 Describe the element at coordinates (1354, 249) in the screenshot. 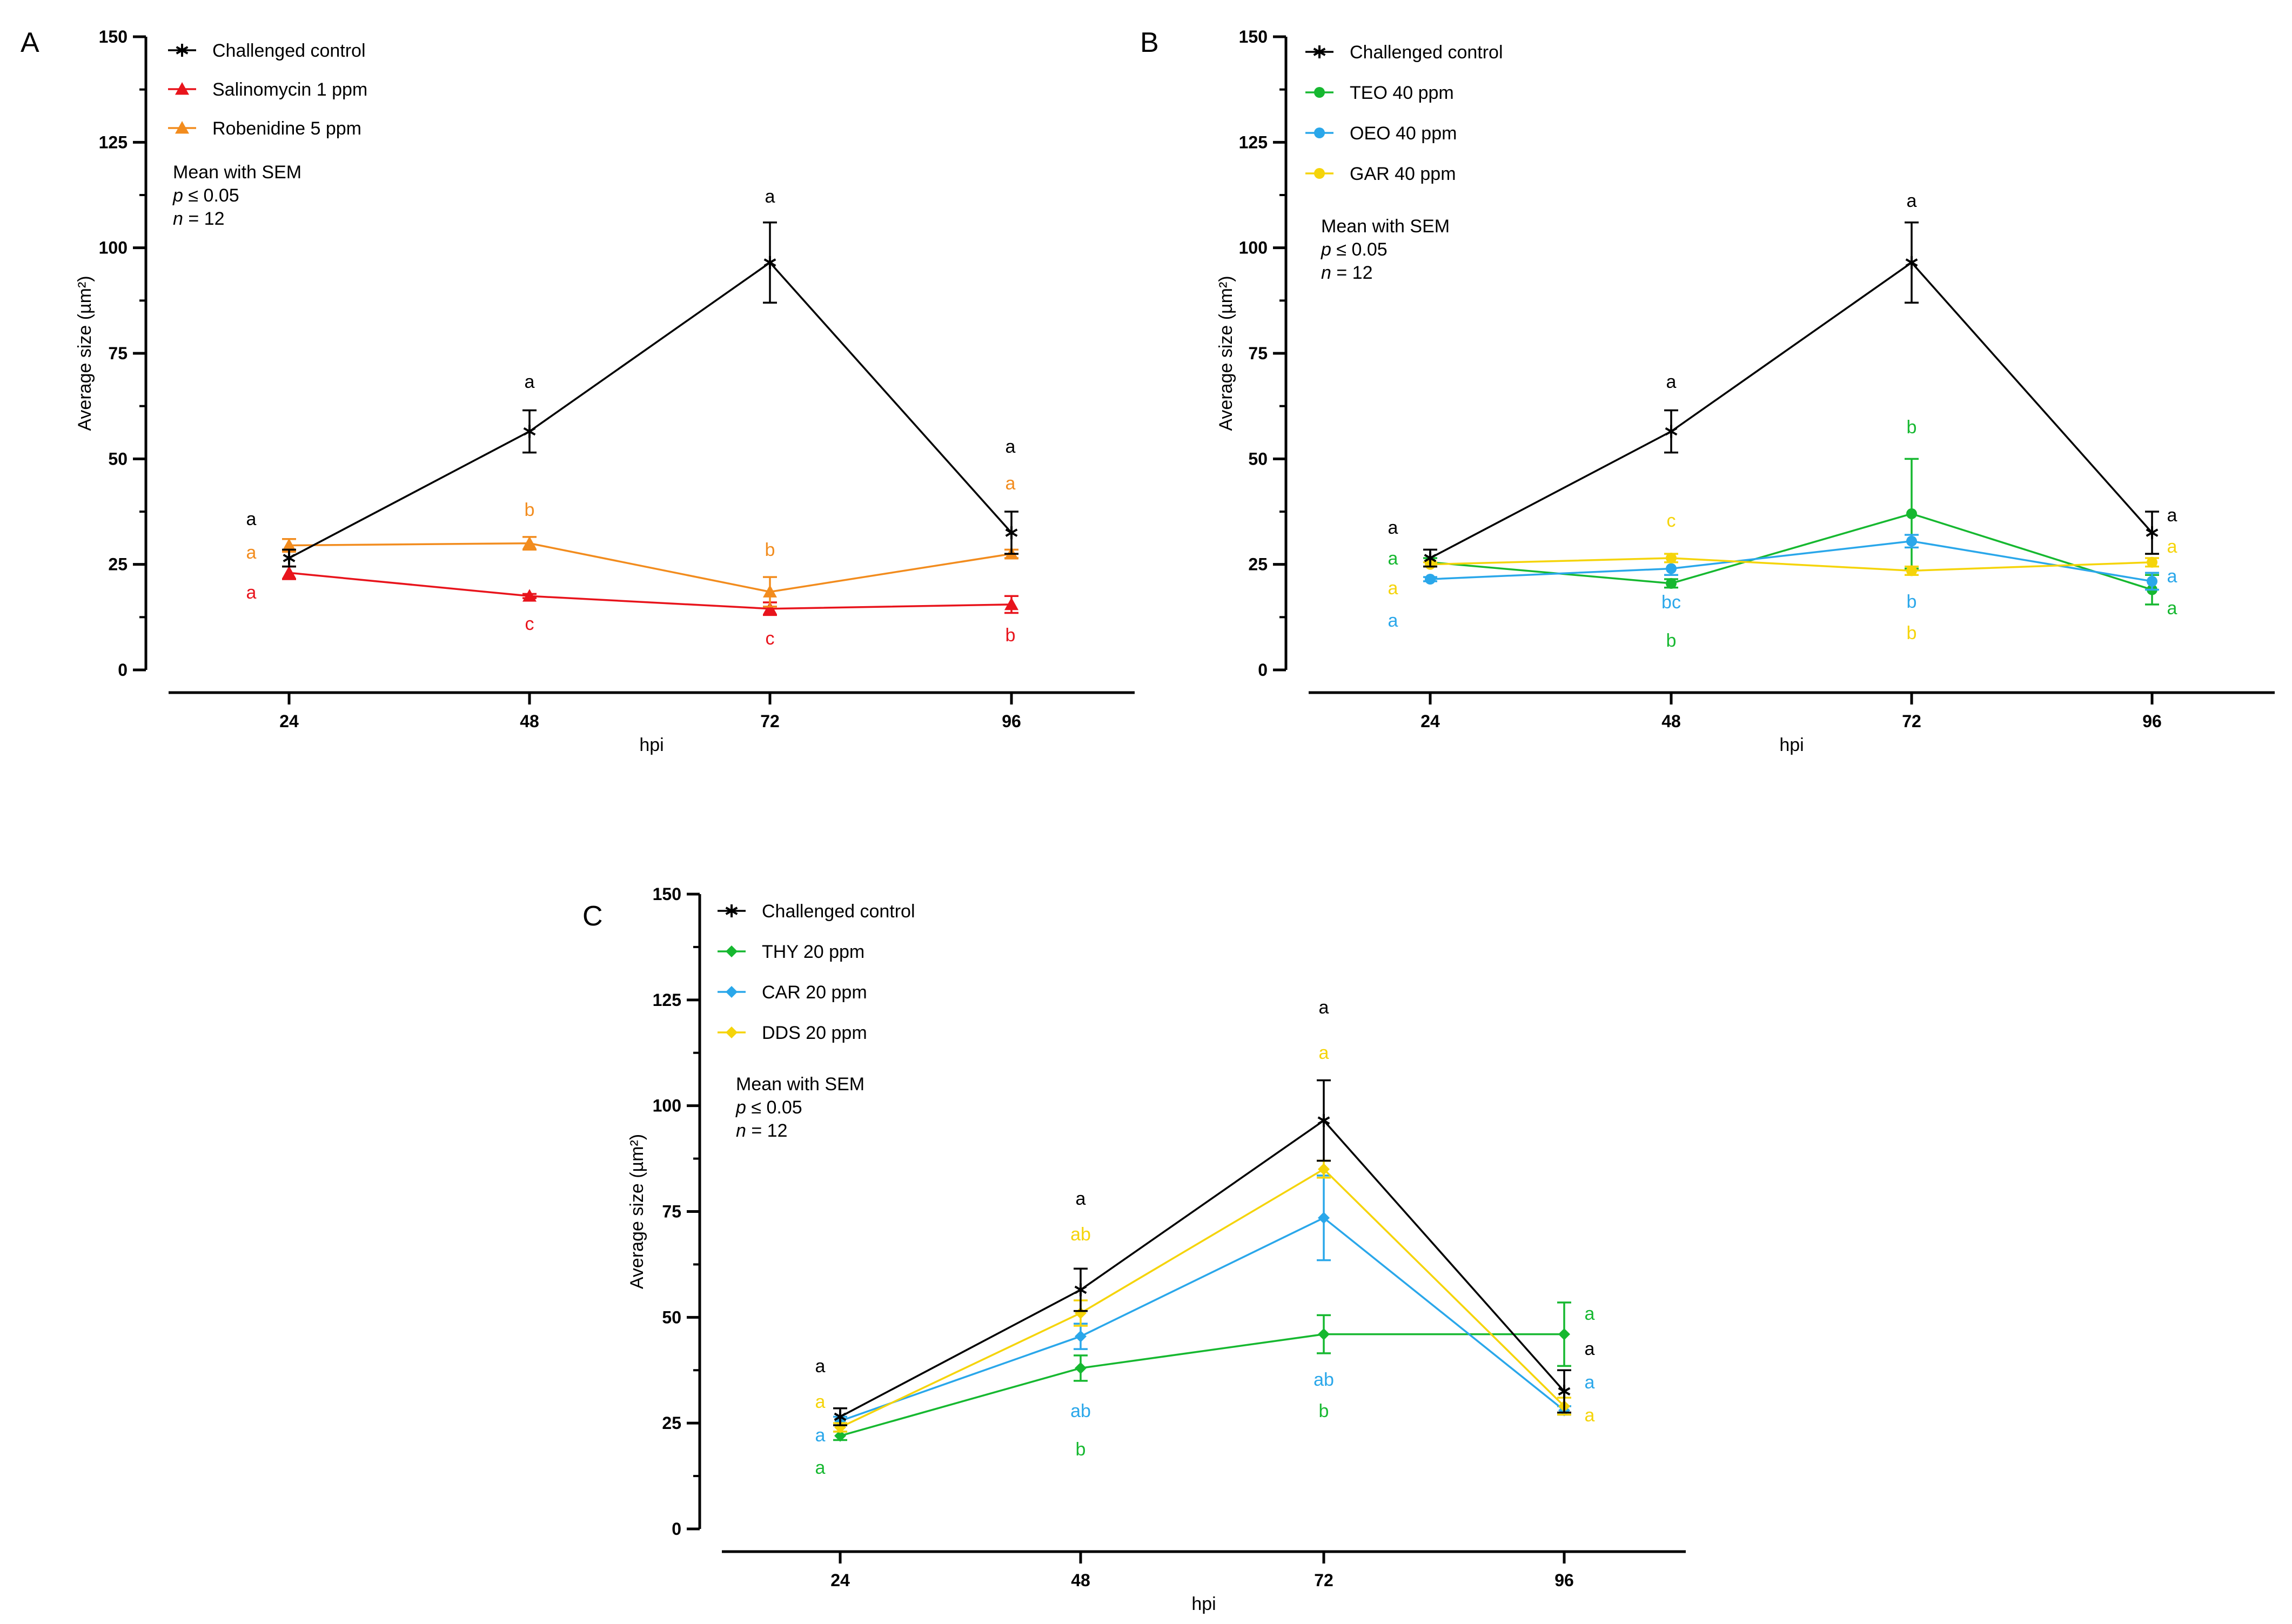

I see `stats-line-p: p ≤ 0.05` at that location.